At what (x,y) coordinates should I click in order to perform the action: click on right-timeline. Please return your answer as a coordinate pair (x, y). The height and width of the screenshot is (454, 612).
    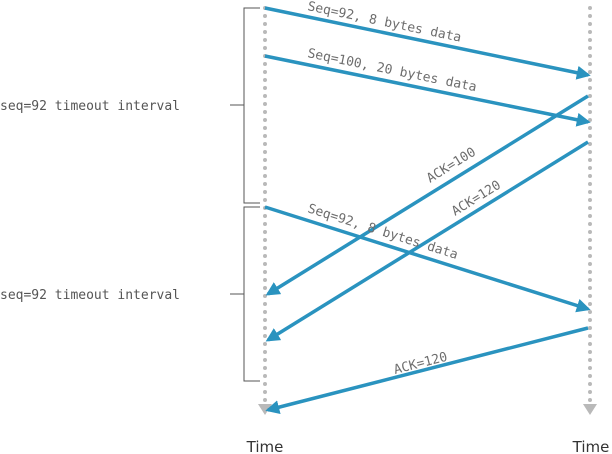
    Looking at the image, I should click on (590, 210).